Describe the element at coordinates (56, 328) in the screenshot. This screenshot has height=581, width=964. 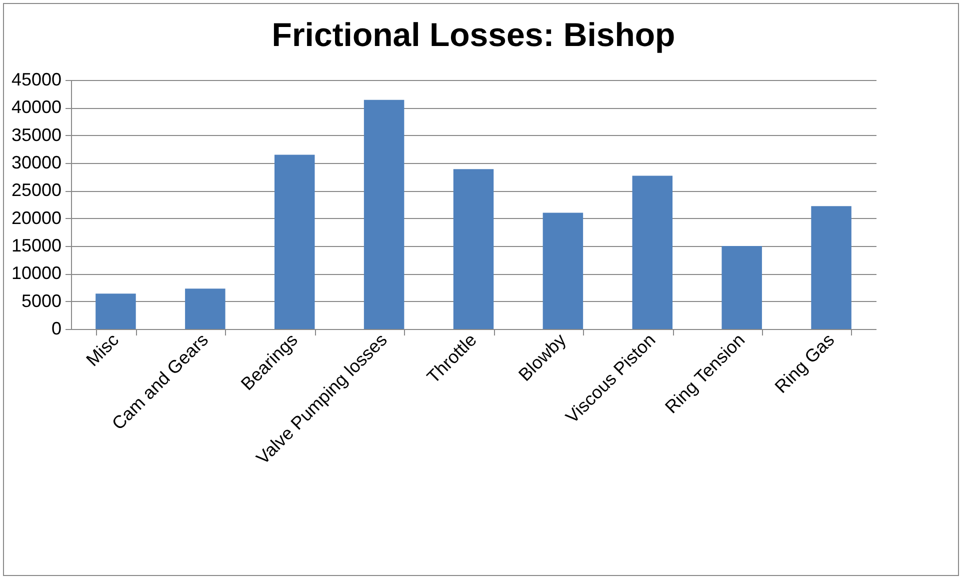
I see `y-tick-label: 0` at that location.